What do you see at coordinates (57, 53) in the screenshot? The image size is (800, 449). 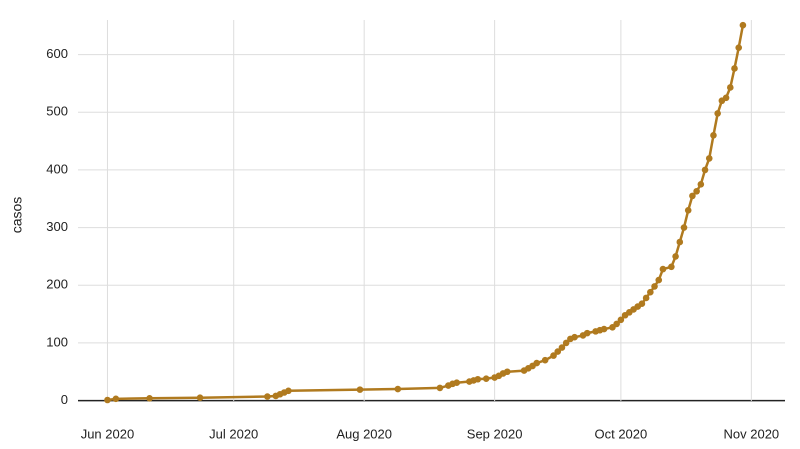 I see `y-tick-label: 600` at bounding box center [57, 53].